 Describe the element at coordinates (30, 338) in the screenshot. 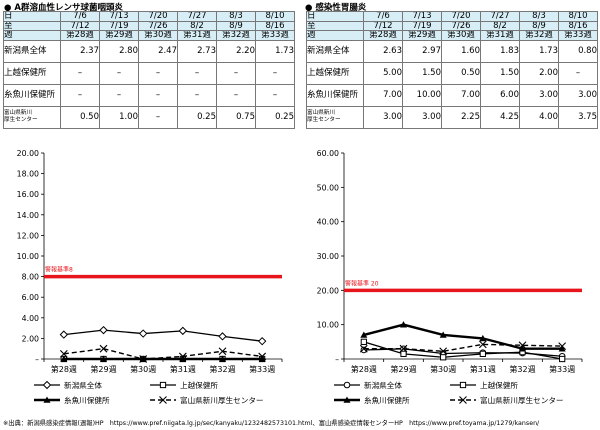

I see `y-tick-label: 2.00` at that location.